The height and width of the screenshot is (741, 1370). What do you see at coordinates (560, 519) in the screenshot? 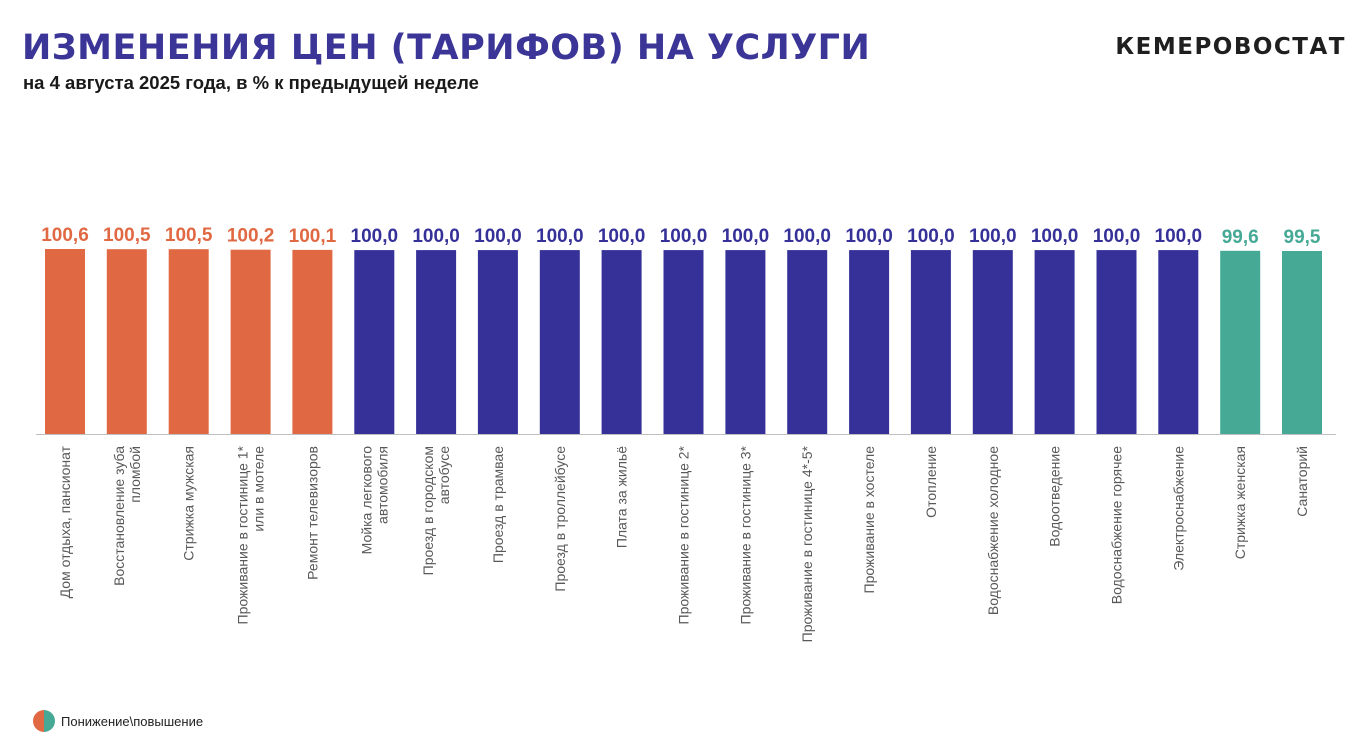
I see `category-label: Проезд в троллейбусе` at bounding box center [560, 519].